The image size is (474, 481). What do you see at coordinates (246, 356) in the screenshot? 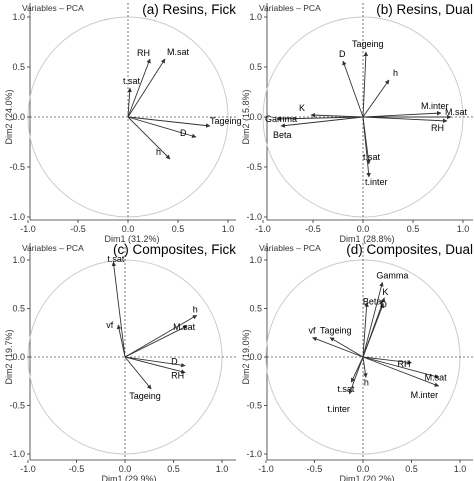
I see `y-axis-label: Dim2 (19.0%)` at bounding box center [246, 356].